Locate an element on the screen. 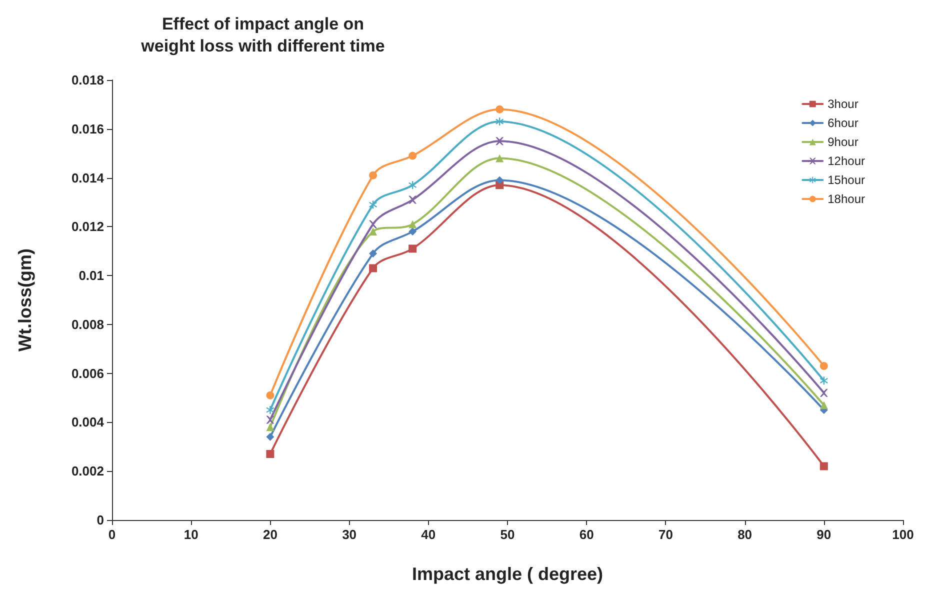  legend-label: 3hour is located at coordinates (843, 104).